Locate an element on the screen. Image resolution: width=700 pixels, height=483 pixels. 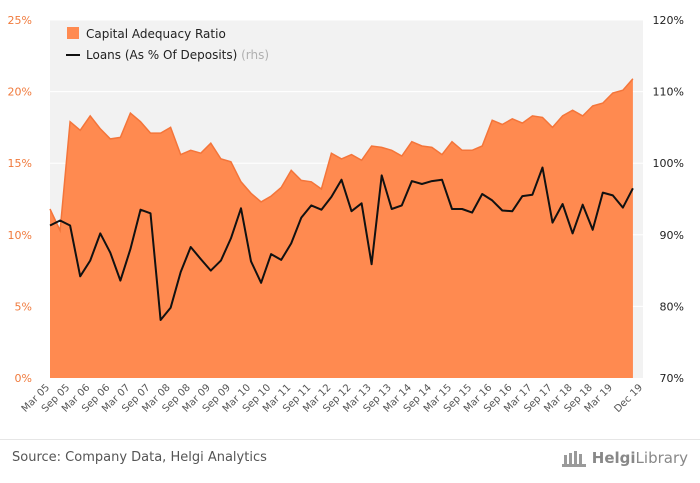
building-icon is located at coordinates (573, 459).